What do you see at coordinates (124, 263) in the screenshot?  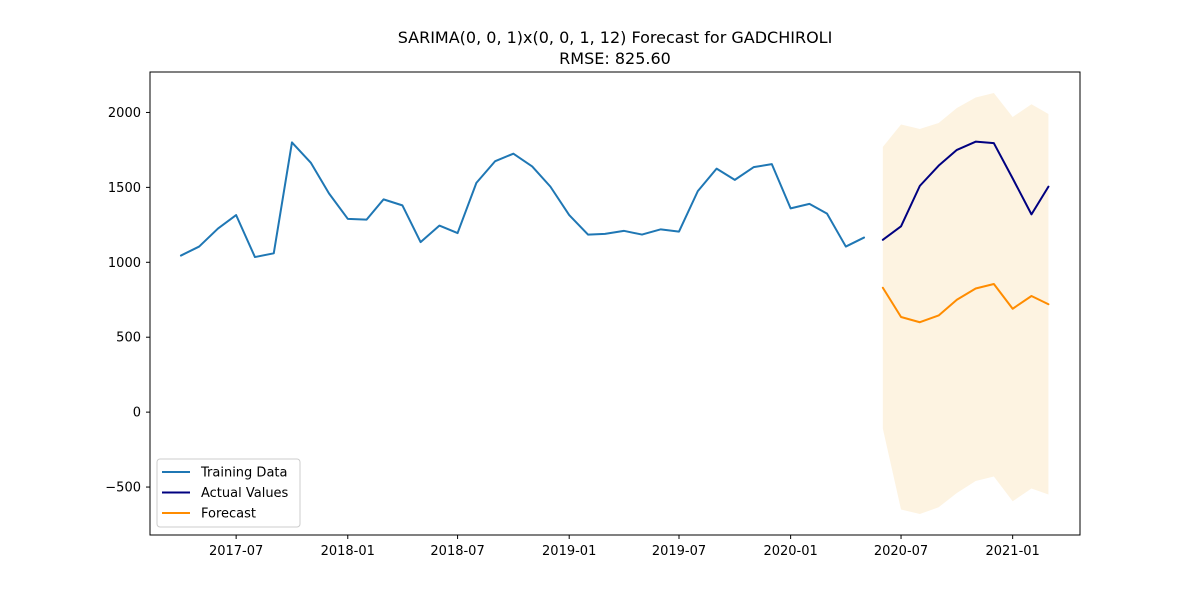 I see `y-tick-label: 1000` at bounding box center [124, 263].